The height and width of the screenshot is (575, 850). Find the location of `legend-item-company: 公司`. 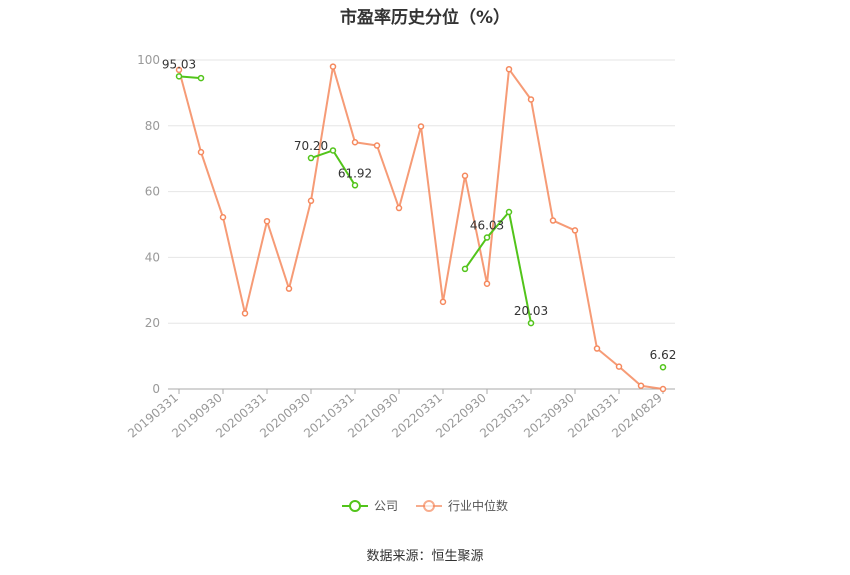

legend-item-company: 公司 is located at coordinates (369, 505).